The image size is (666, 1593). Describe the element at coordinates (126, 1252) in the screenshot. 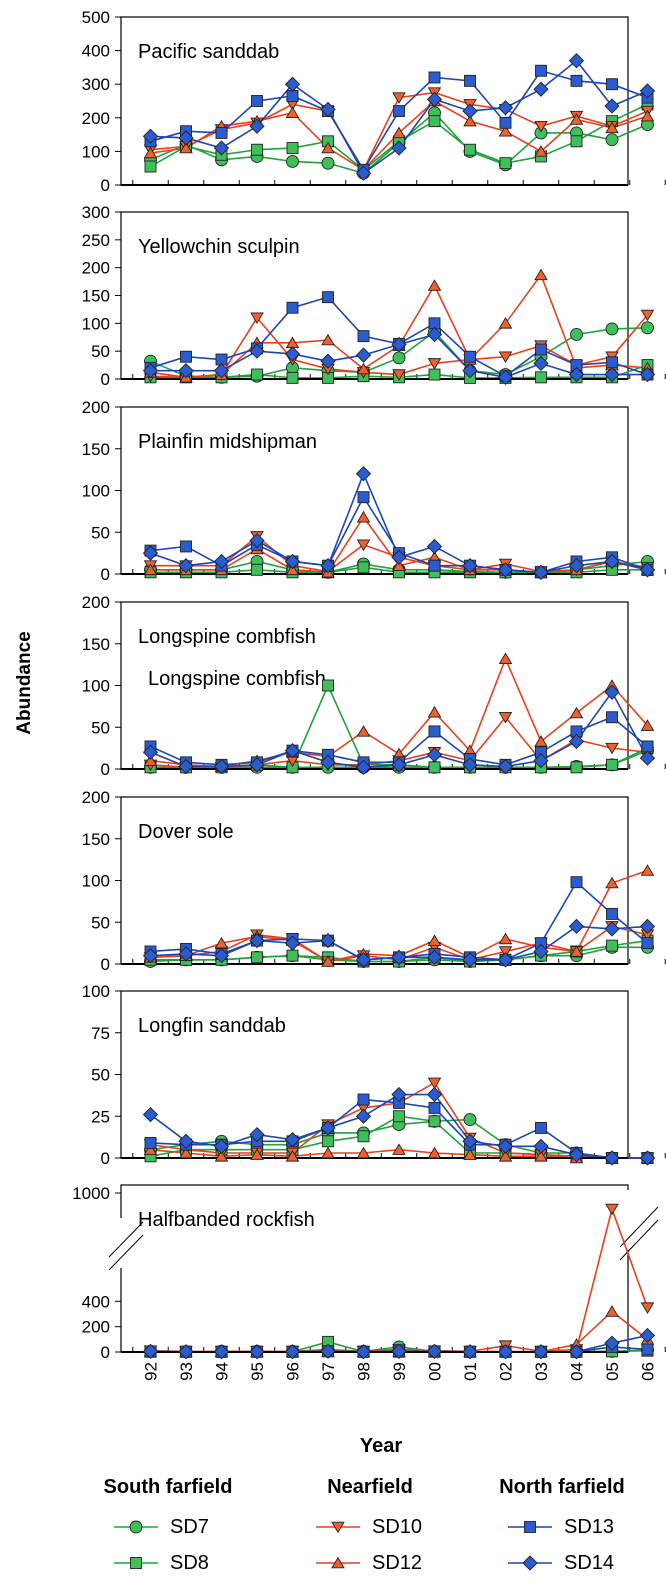

I see `axis-break-mark` at that location.